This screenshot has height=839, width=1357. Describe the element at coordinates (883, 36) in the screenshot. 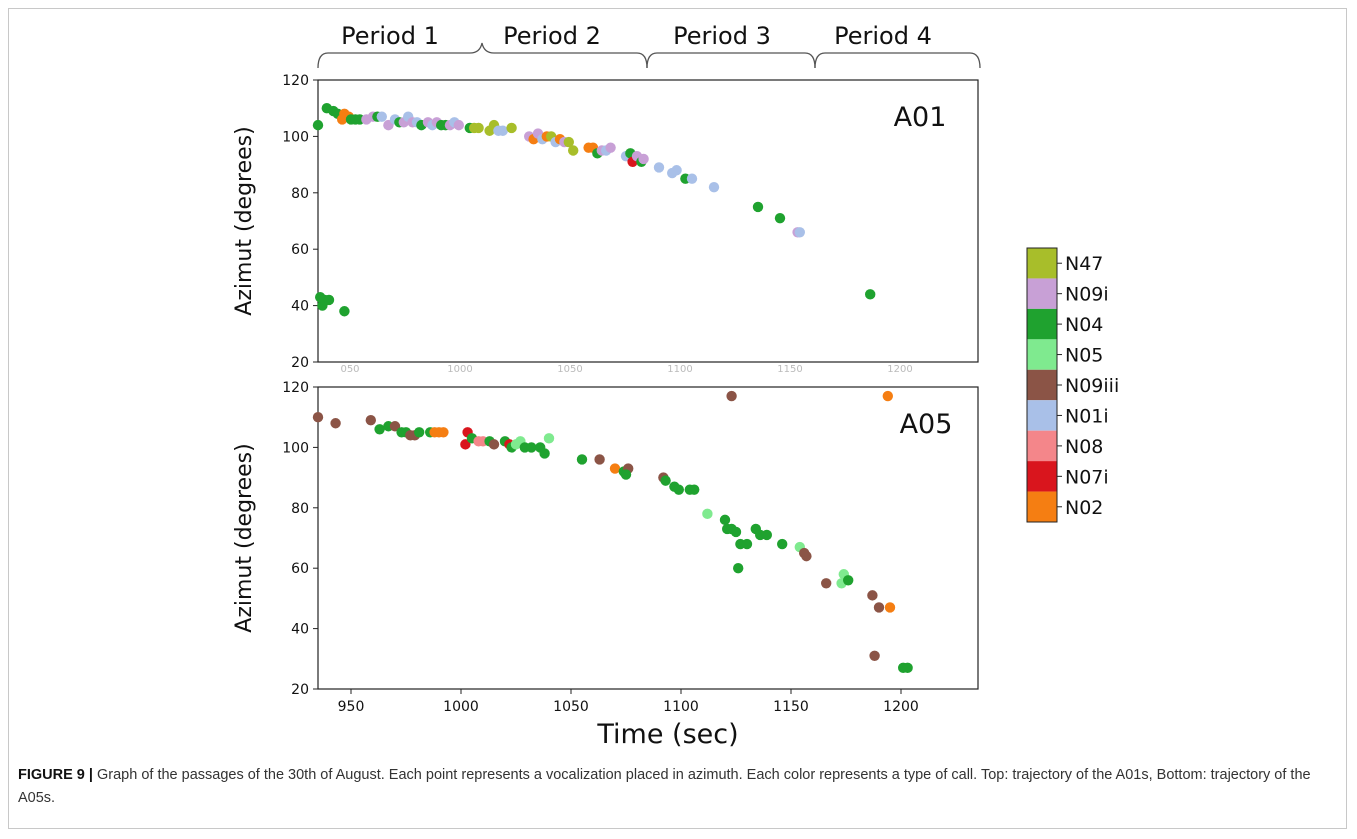

I see `period-4-label: Period 4` at that location.